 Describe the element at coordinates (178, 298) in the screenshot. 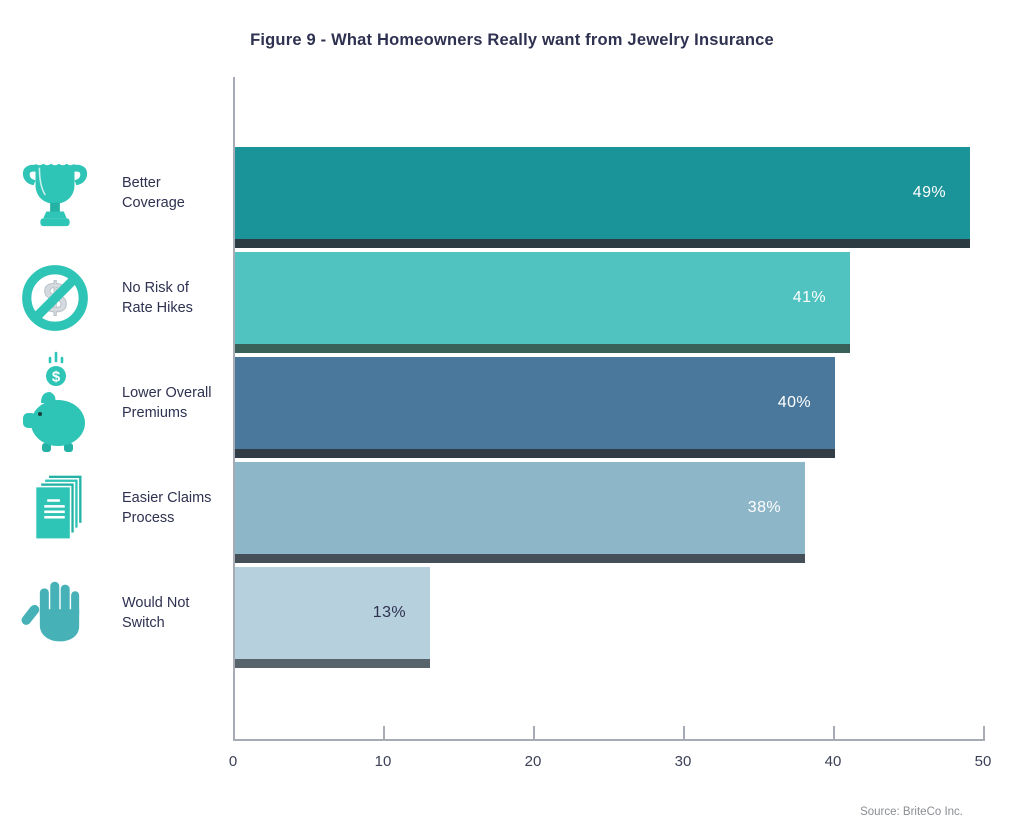

I see `category-label: No Risk of Rate Hikes` at that location.